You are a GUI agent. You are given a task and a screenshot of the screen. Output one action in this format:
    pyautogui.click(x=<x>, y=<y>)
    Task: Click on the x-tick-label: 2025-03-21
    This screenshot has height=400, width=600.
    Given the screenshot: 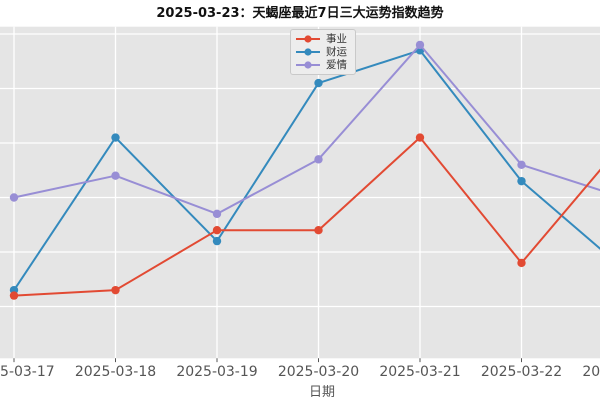 What is the action you would take?
    pyautogui.click(x=419, y=372)
    